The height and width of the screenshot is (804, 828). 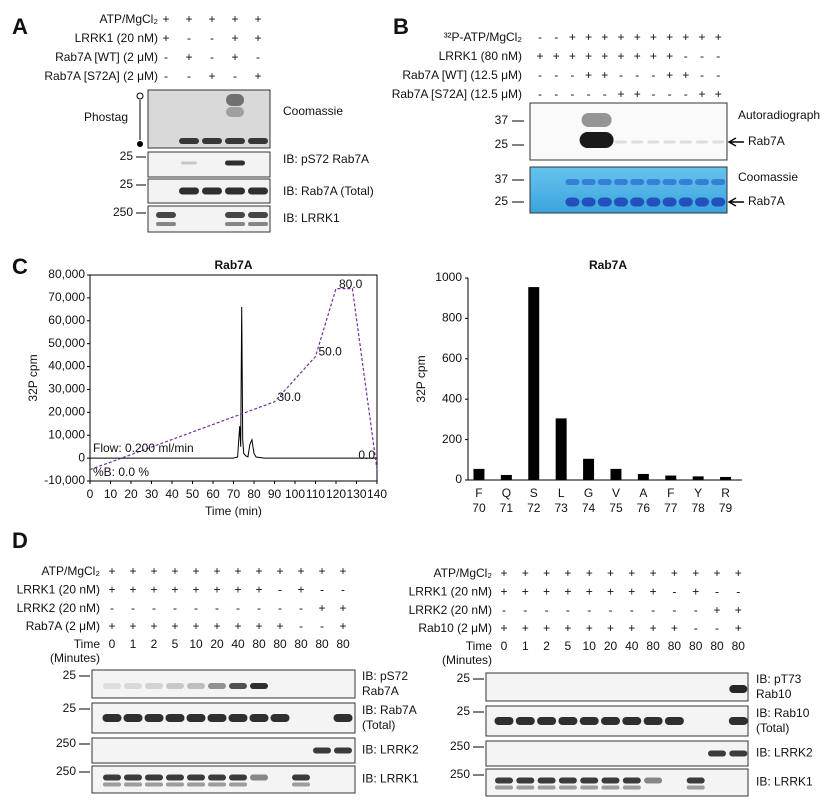 I want to click on x-tick-label: 10, so click(x=111, y=494).